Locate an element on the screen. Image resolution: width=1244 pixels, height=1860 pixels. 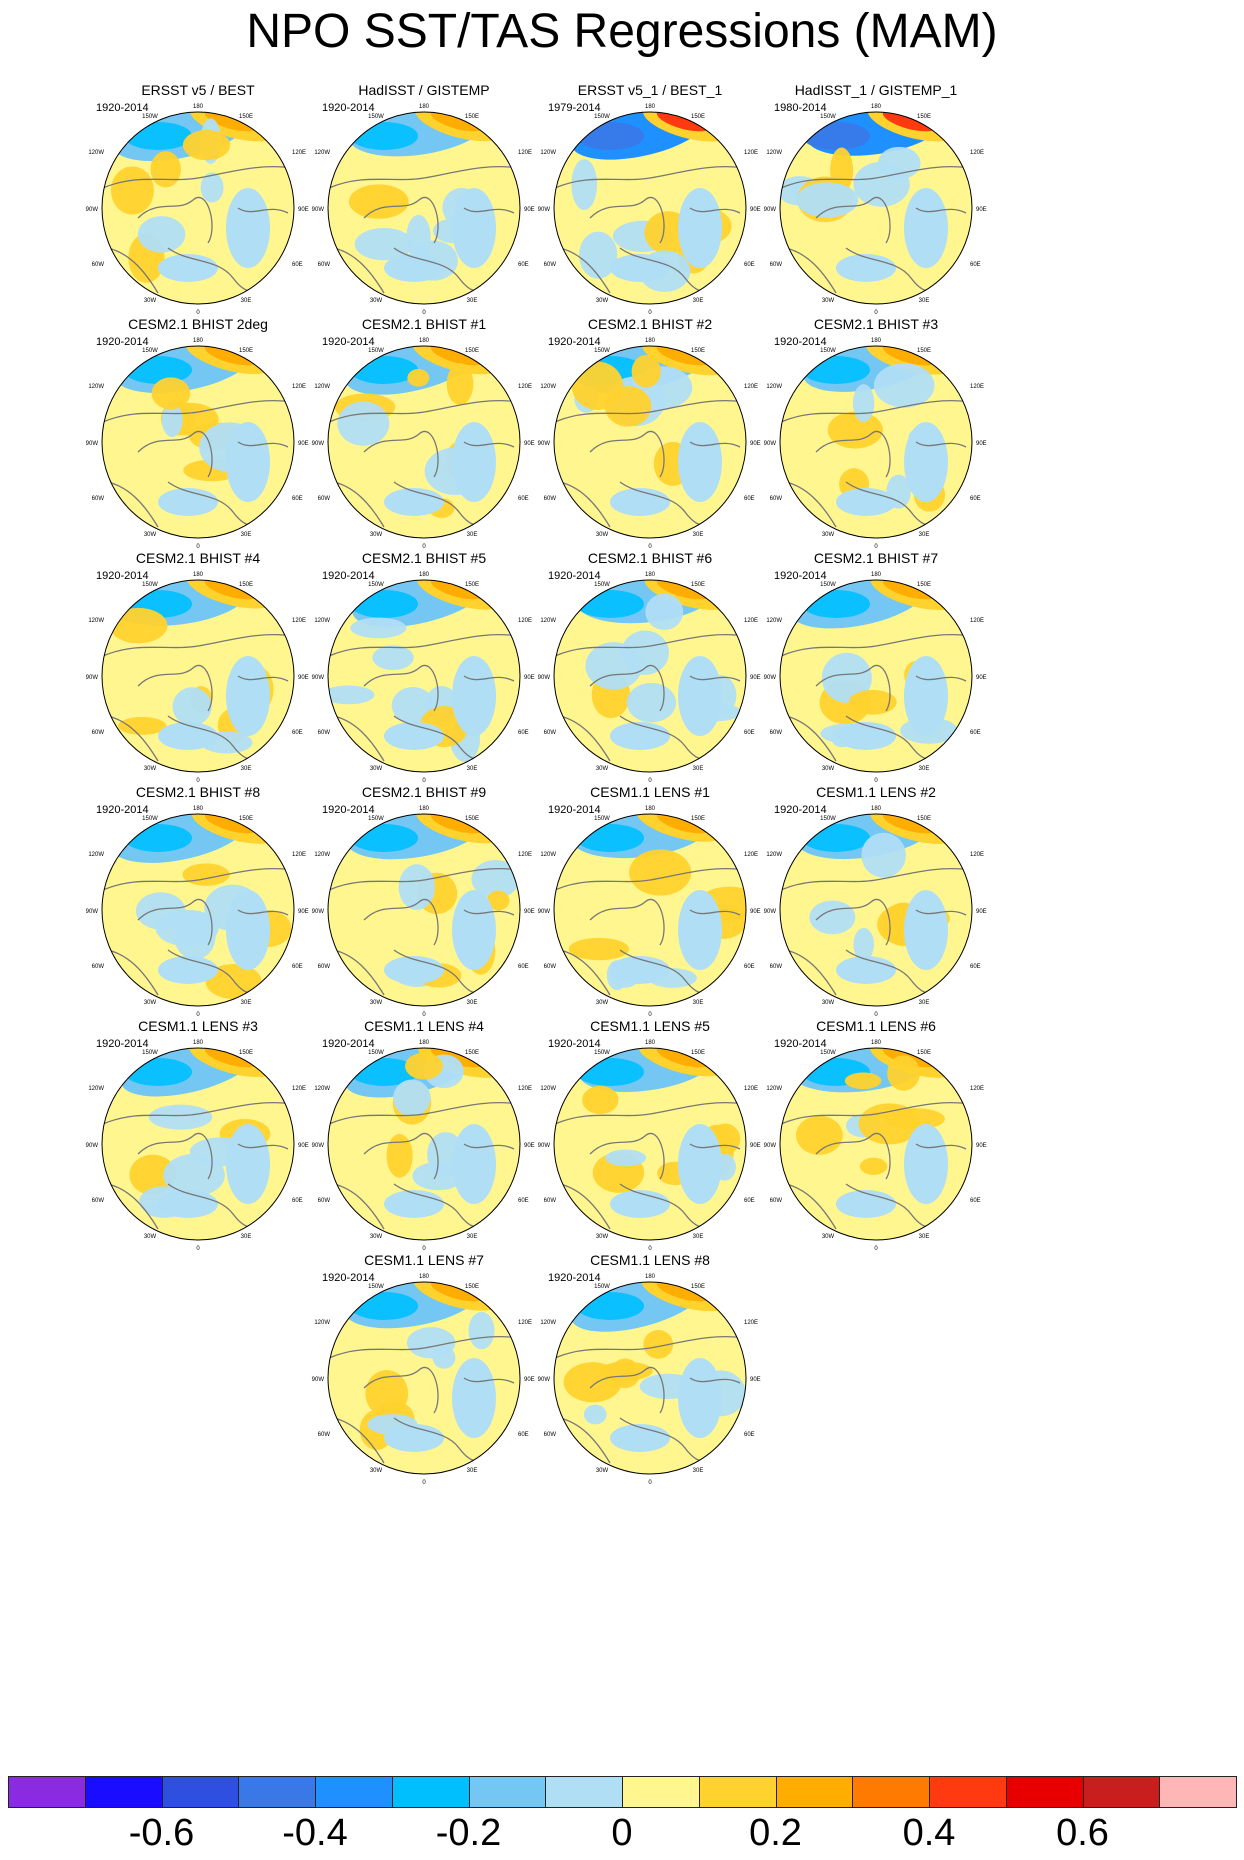
panel-title: CESM2.1 BHIST #4 is located at coordinates (198, 558).